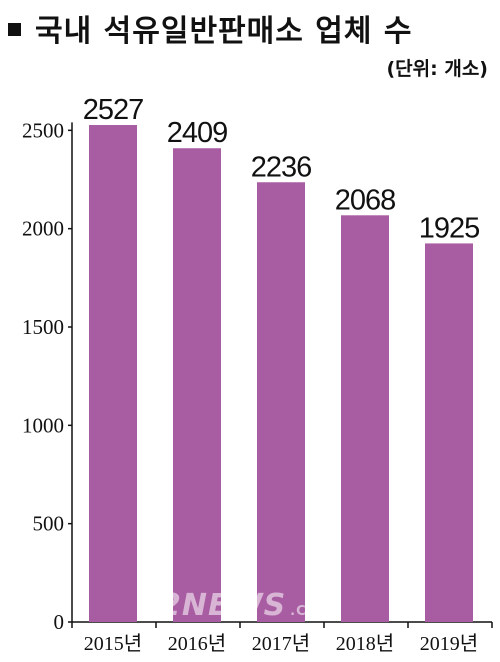 Image resolution: width=500 pixels, height=662 pixels. I want to click on x-tick-label: 2015년, so click(113, 643).